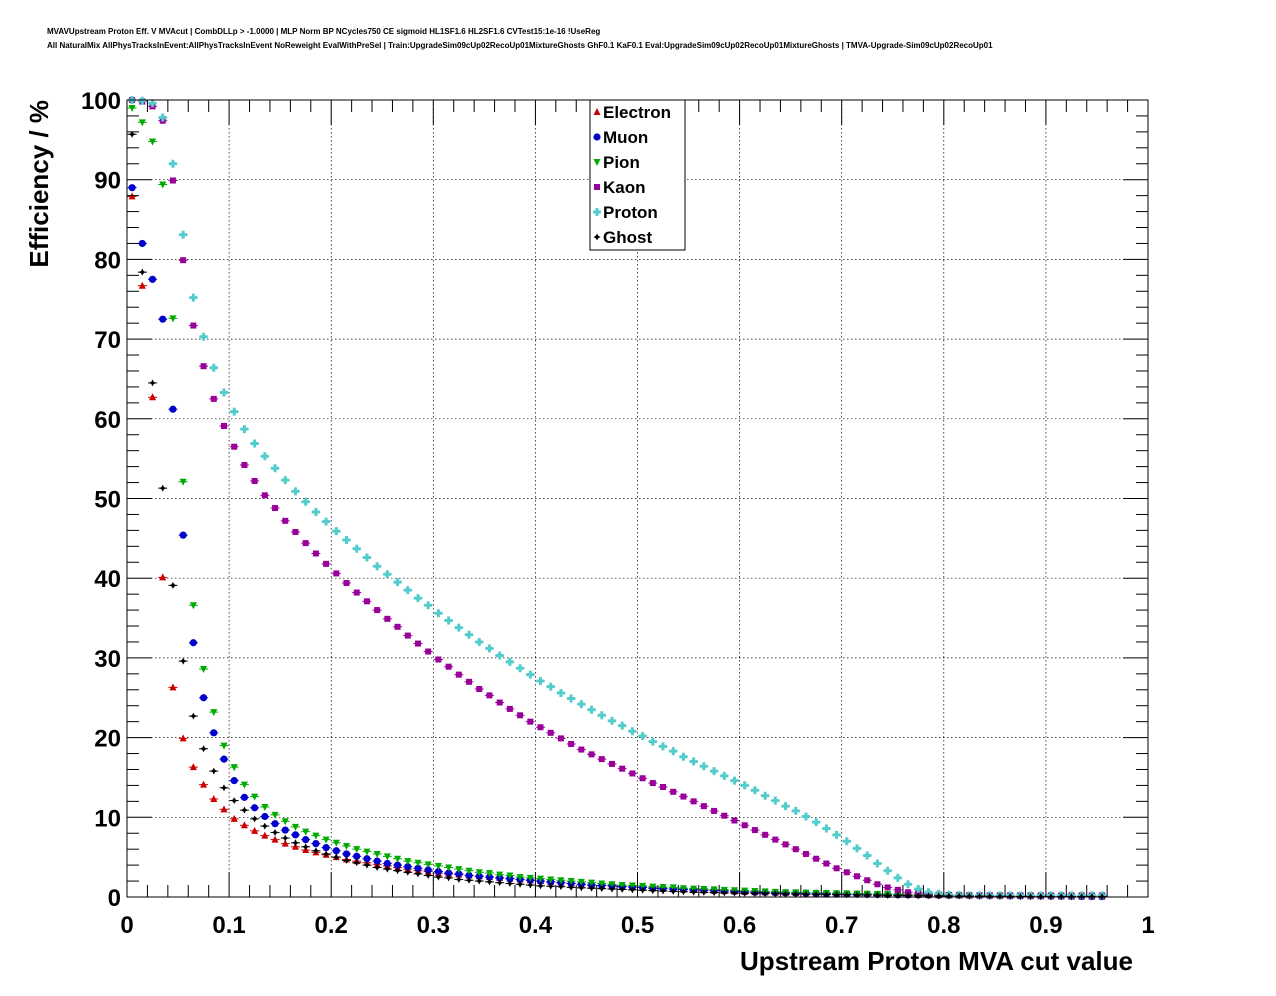 This screenshot has height=996, width=1276. Describe the element at coordinates (624, 187) in the screenshot. I see `legend-label-kaon: Kaon` at that location.